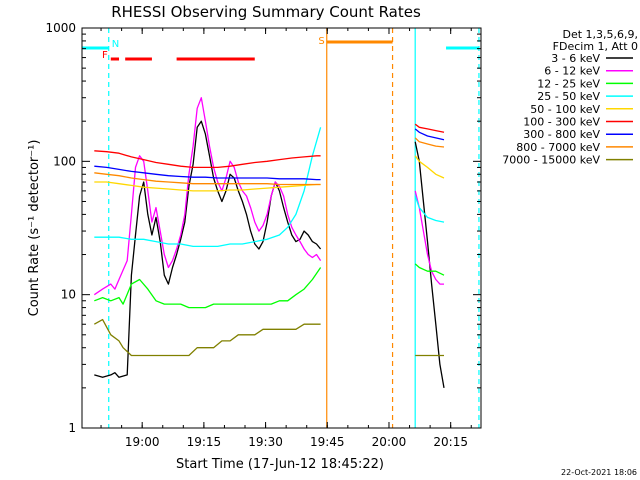 The image size is (640, 480). What do you see at coordinates (105, 55) in the screenshot?
I see `flag-label-F: F` at bounding box center [105, 55].